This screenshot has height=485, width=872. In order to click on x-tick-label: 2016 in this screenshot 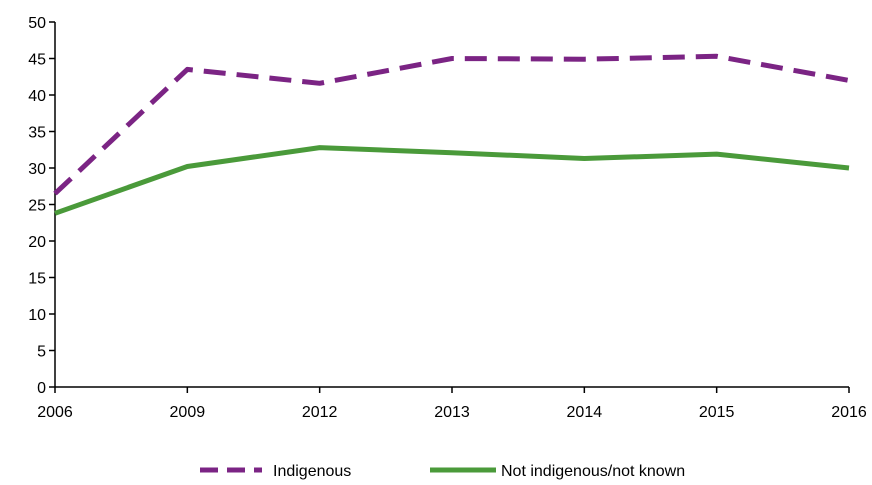, I will do `click(849, 412)`.